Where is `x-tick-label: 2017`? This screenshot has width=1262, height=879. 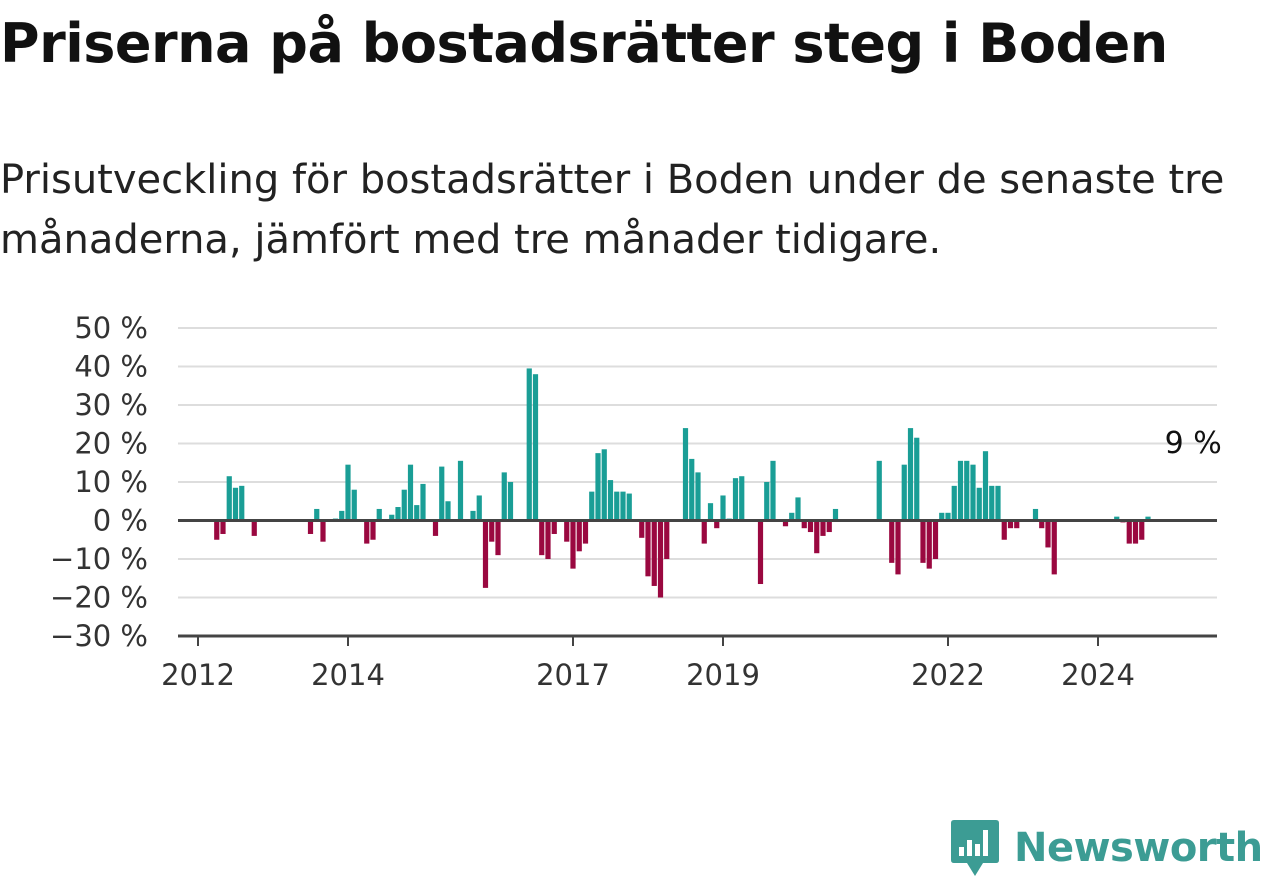 x-tick-label: 2017 is located at coordinates (573, 675).